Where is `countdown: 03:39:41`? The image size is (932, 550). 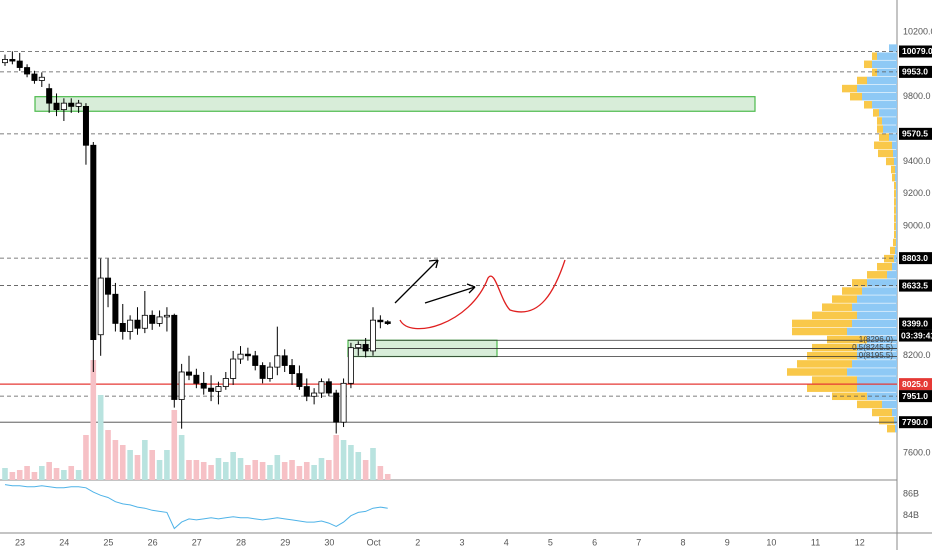
countdown: 03:39:41 is located at coordinates (916, 335).